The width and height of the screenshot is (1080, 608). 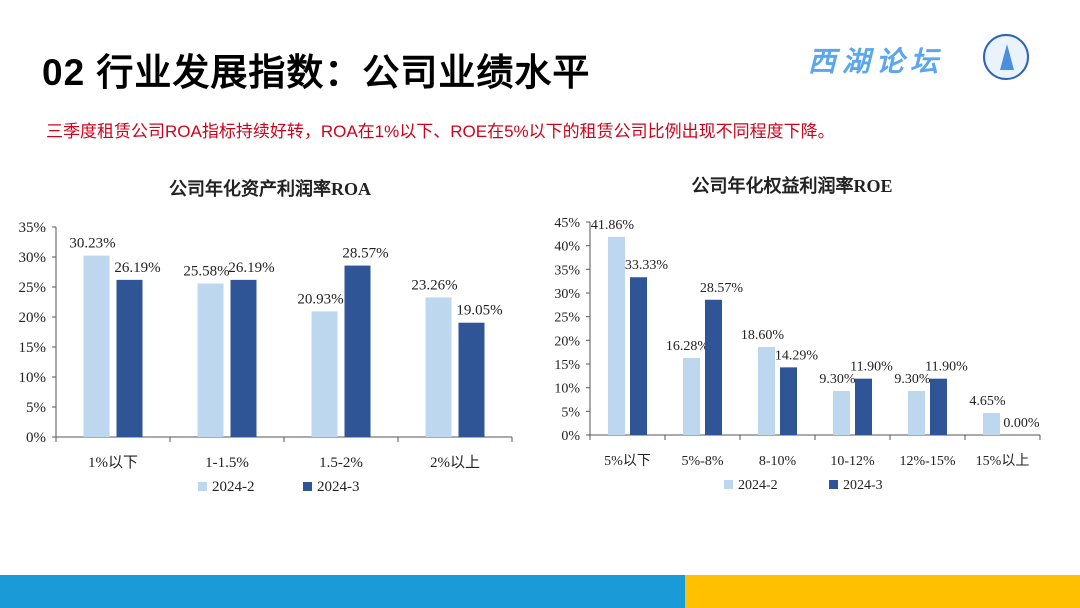 I want to click on brand-logo-text: 西湖论坛, so click(x=876, y=61).